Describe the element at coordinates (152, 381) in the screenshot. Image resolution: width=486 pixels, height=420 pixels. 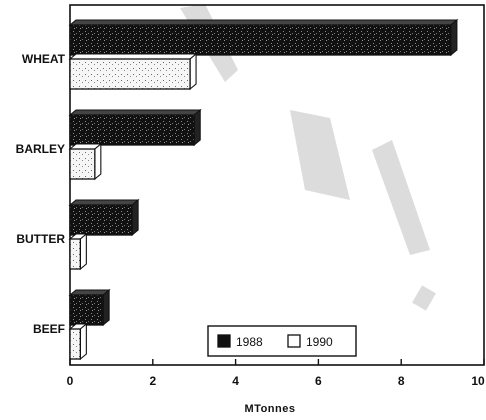
I see `x-tick-label: 2` at that location.